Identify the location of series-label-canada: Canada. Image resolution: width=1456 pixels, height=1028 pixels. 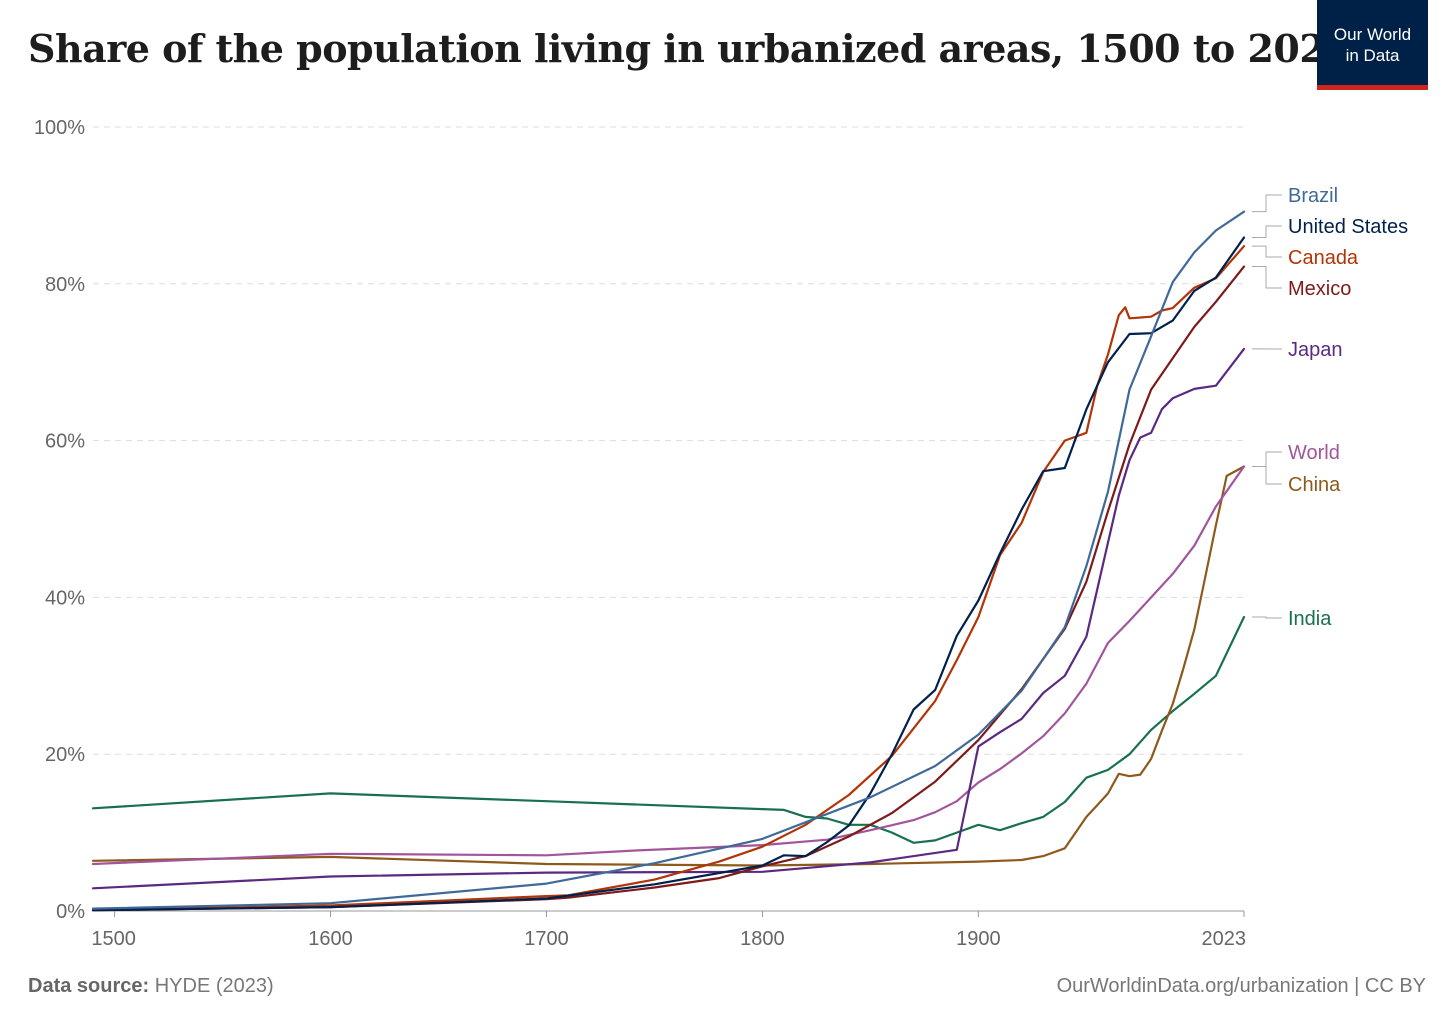
(1323, 258).